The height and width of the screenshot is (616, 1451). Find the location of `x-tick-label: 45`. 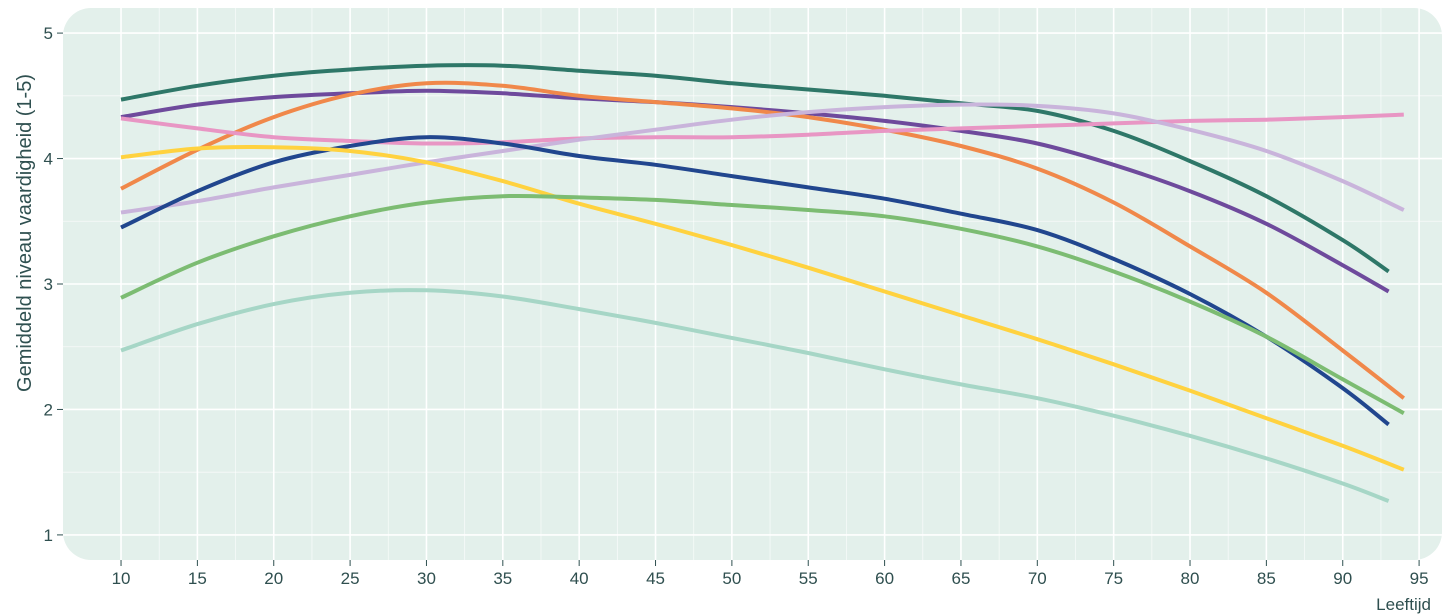

x-tick-label: 45 is located at coordinates (655, 578).